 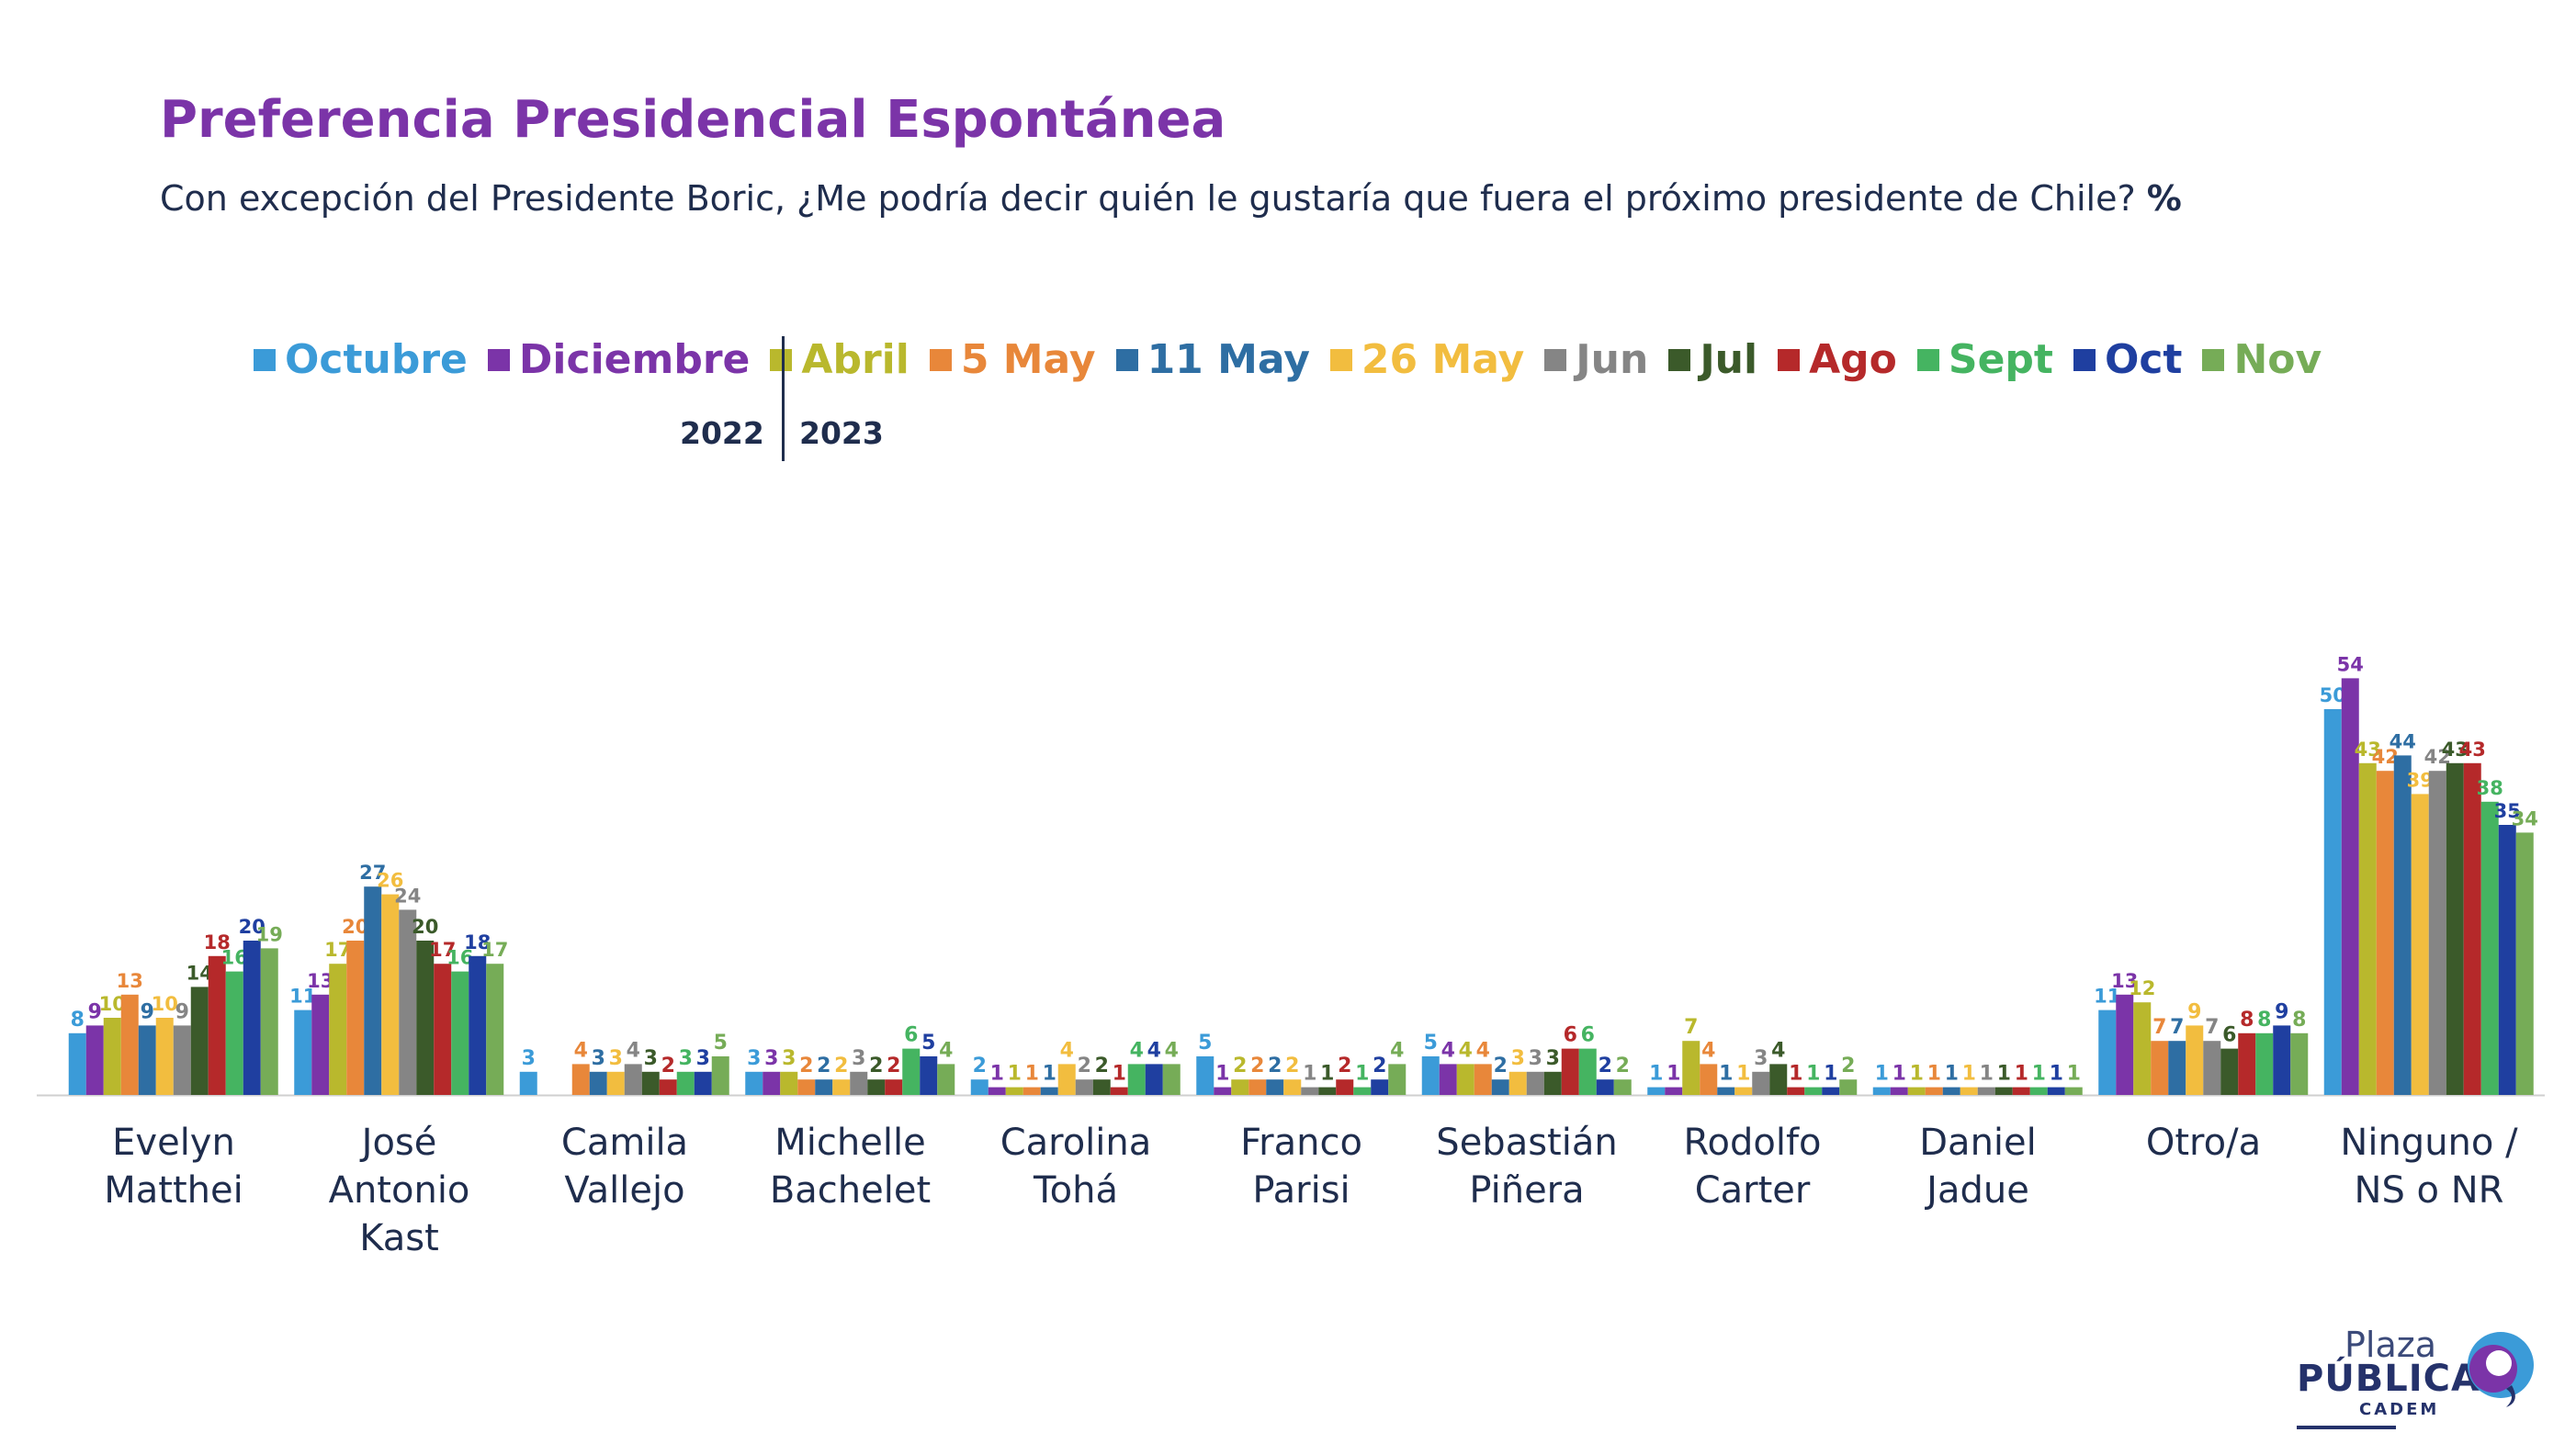 I want to click on legend-item: Diciembre, so click(x=619, y=360).